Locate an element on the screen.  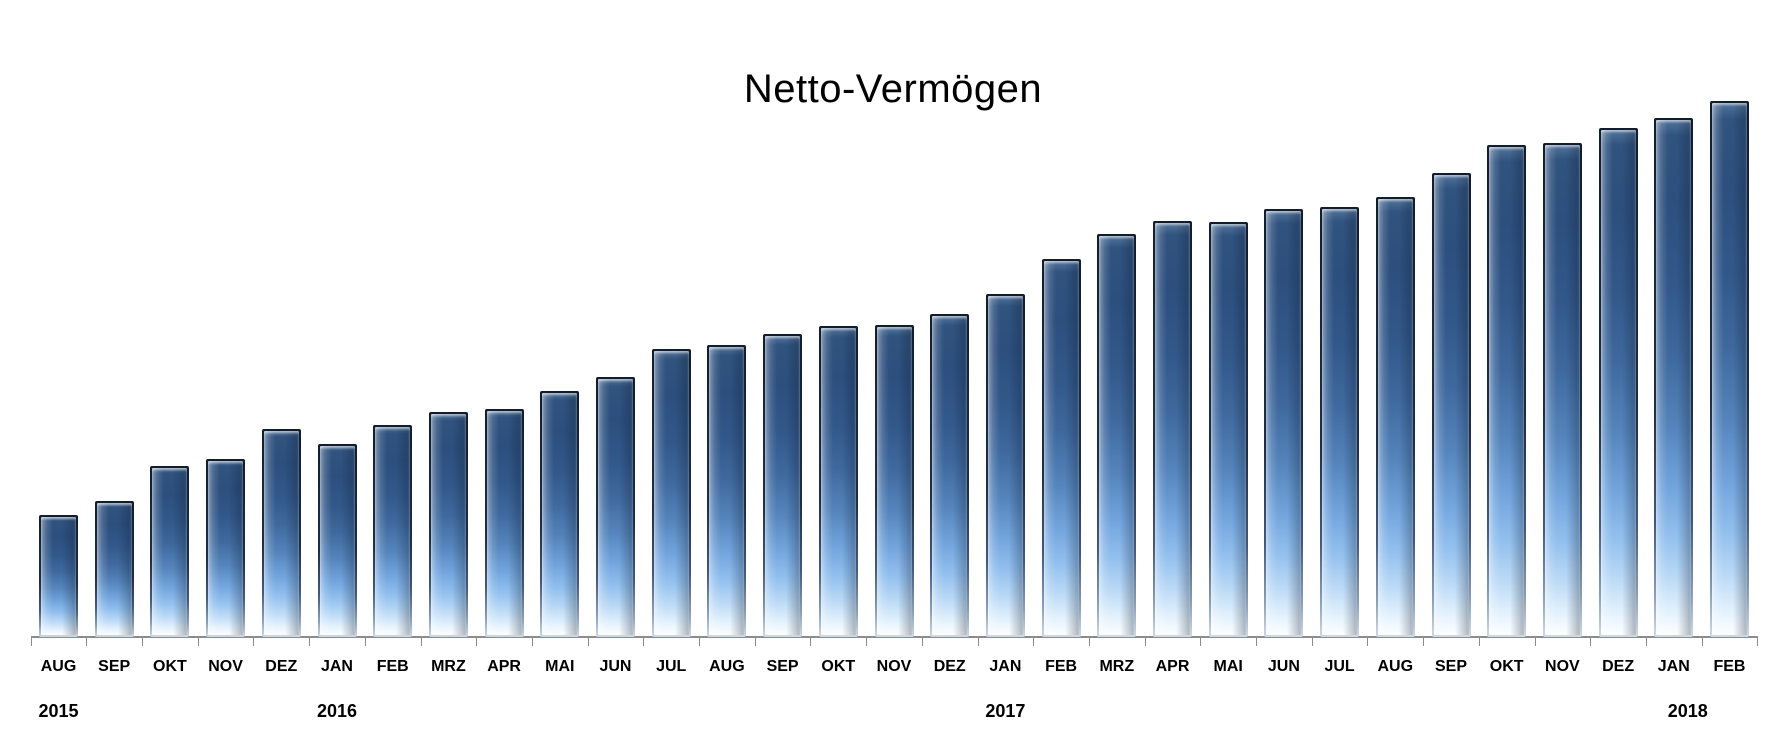
year-label: 2016 is located at coordinates (337, 711).